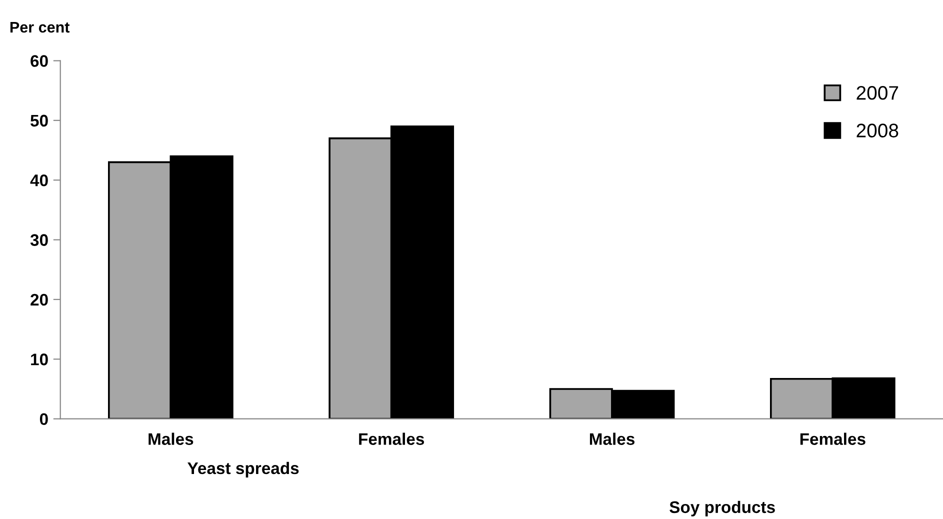  Describe the element at coordinates (877, 131) in the screenshot. I see `legend-label: 2008` at that location.